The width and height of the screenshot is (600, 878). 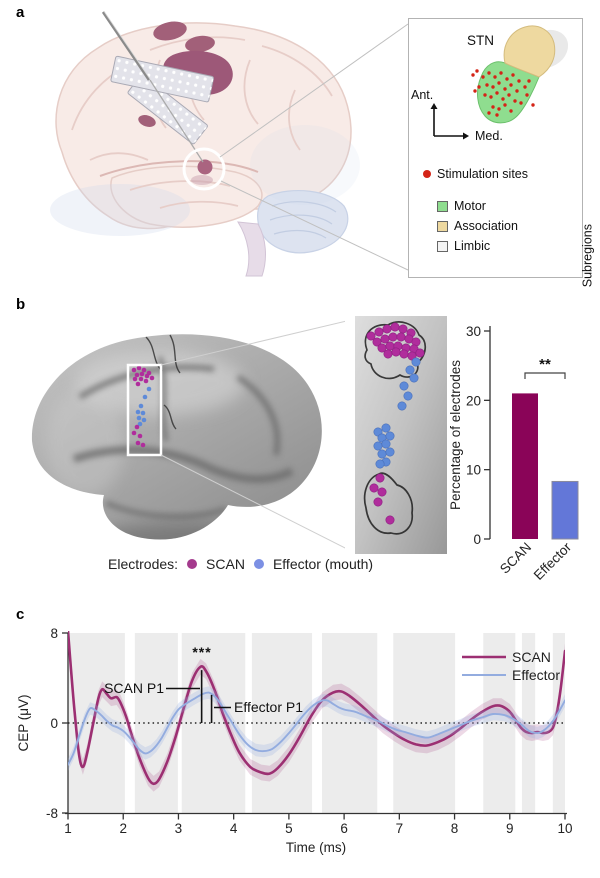 What do you see at coordinates (587, 256) in the screenshot?
I see `subregions-side-label: Subregions` at bounding box center [587, 256].